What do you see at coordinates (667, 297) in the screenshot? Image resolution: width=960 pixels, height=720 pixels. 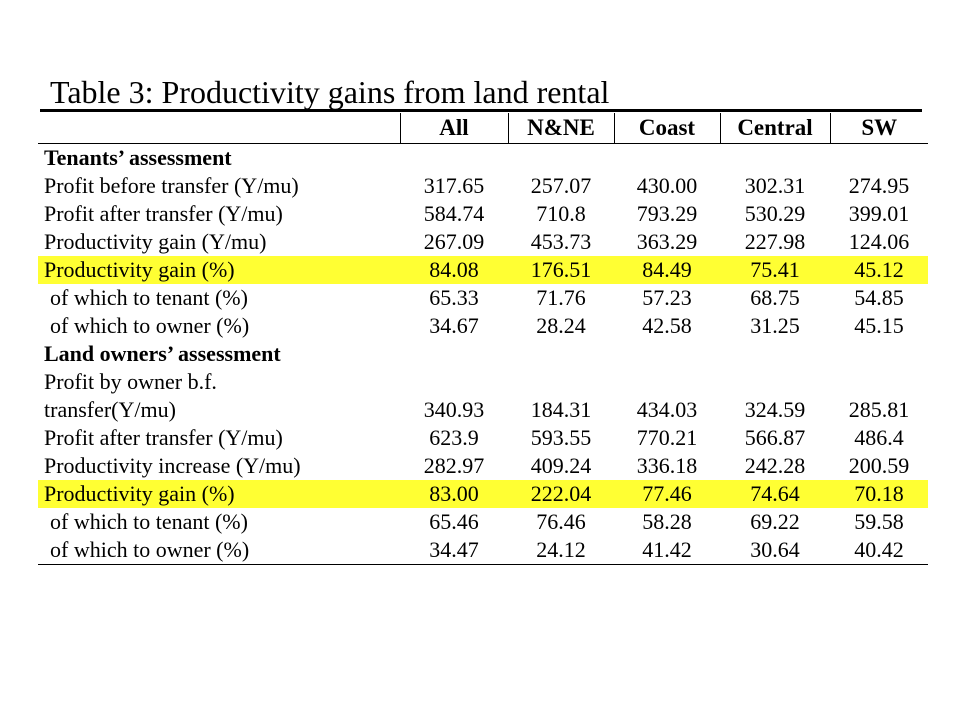 I see `cell-value: 57.23` at bounding box center [667, 297].